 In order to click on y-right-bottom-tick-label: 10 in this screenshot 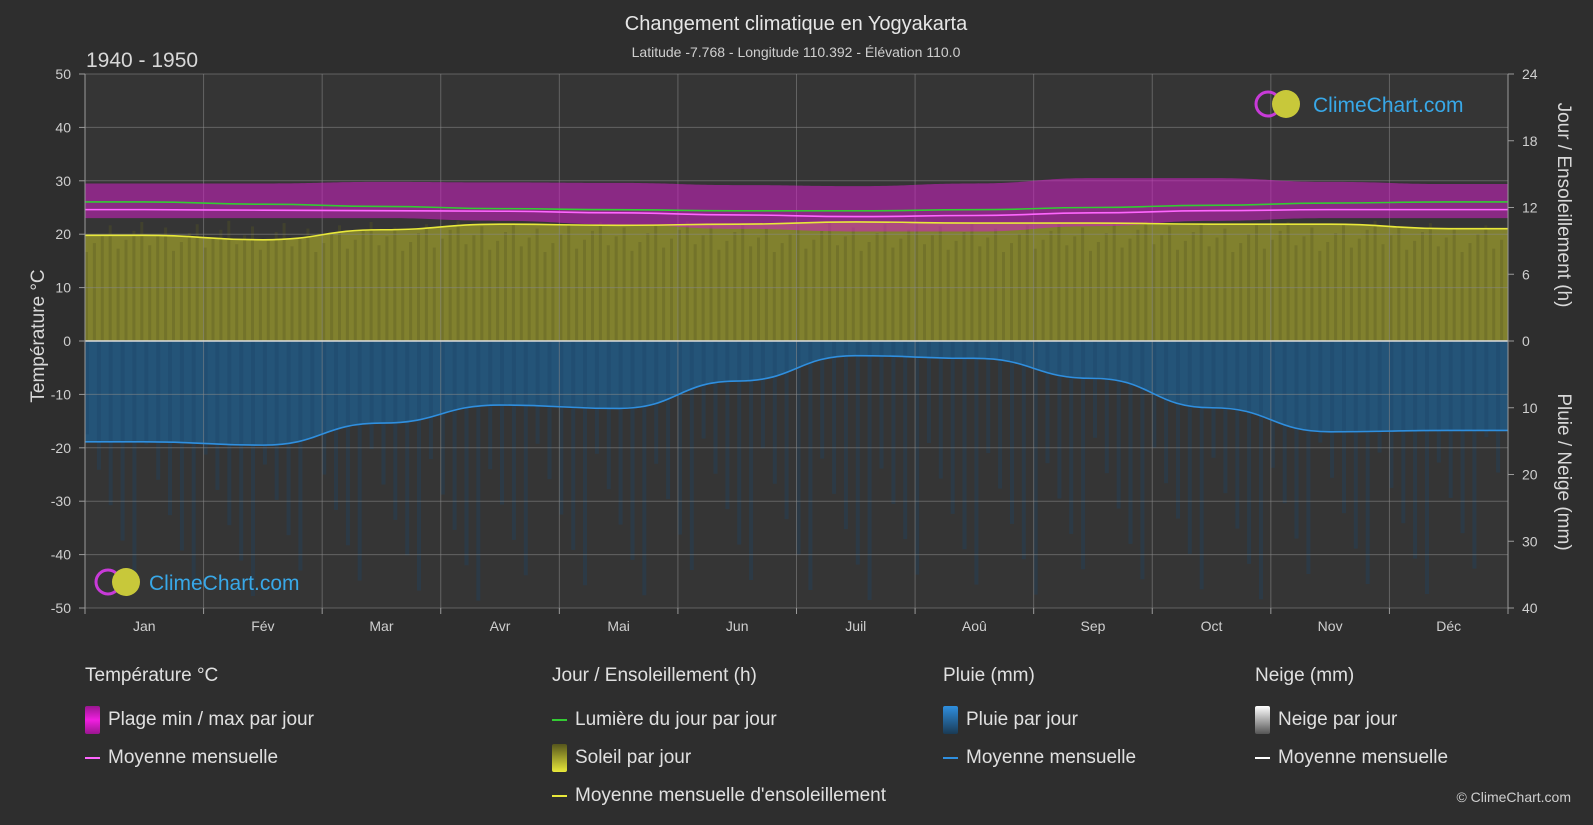, I will do `click(1530, 408)`.